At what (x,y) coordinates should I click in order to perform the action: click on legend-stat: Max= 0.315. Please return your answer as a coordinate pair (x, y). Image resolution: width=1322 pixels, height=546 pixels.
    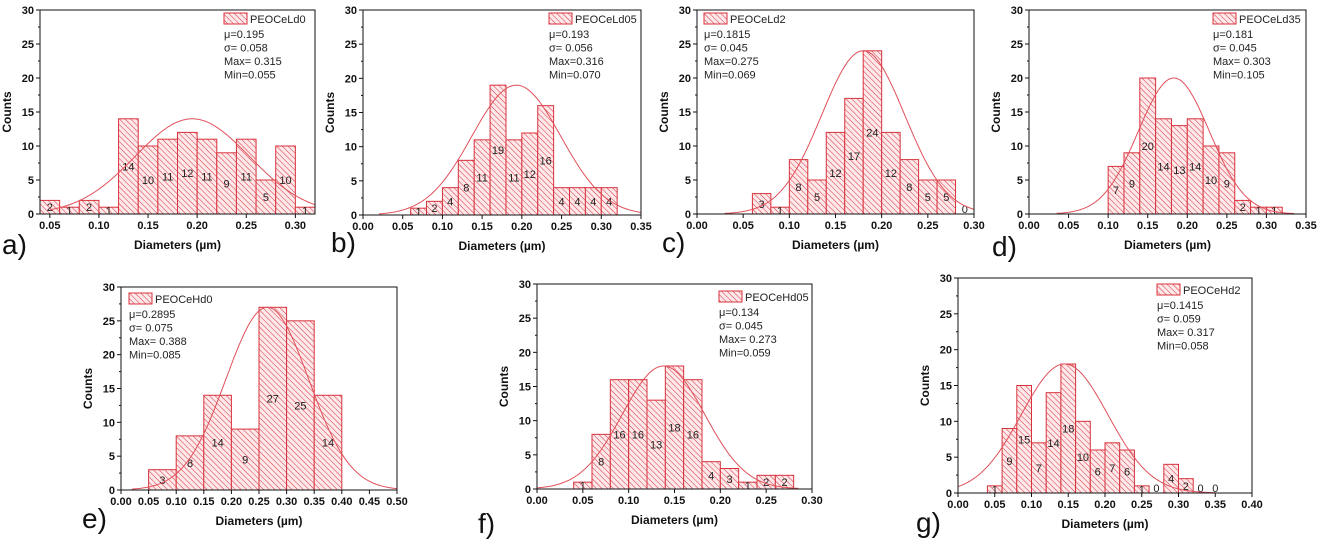
    Looking at the image, I should click on (253, 62).